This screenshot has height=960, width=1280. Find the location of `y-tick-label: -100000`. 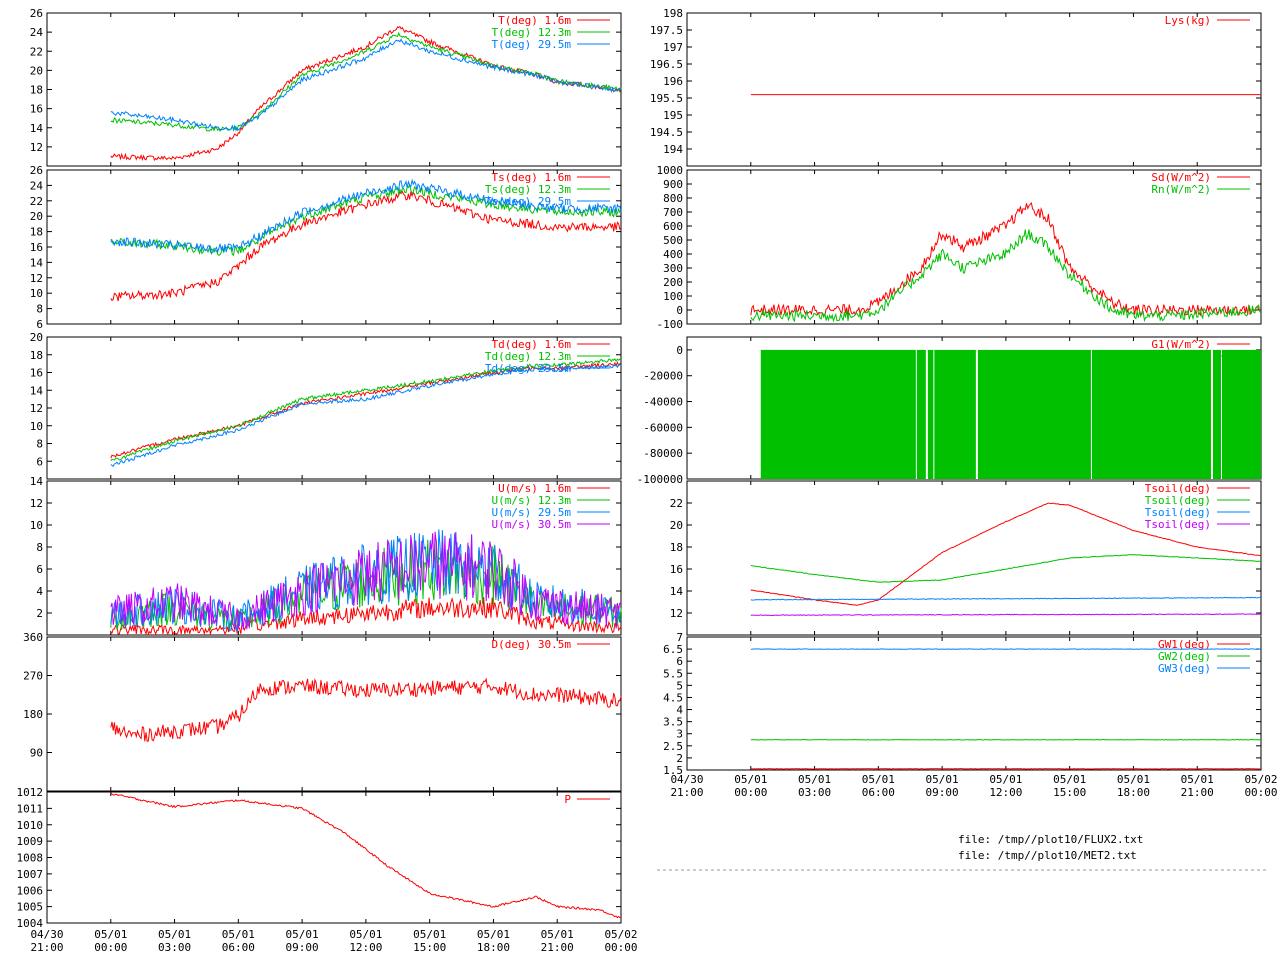

y-tick-label: -100000 is located at coordinates (660, 479).